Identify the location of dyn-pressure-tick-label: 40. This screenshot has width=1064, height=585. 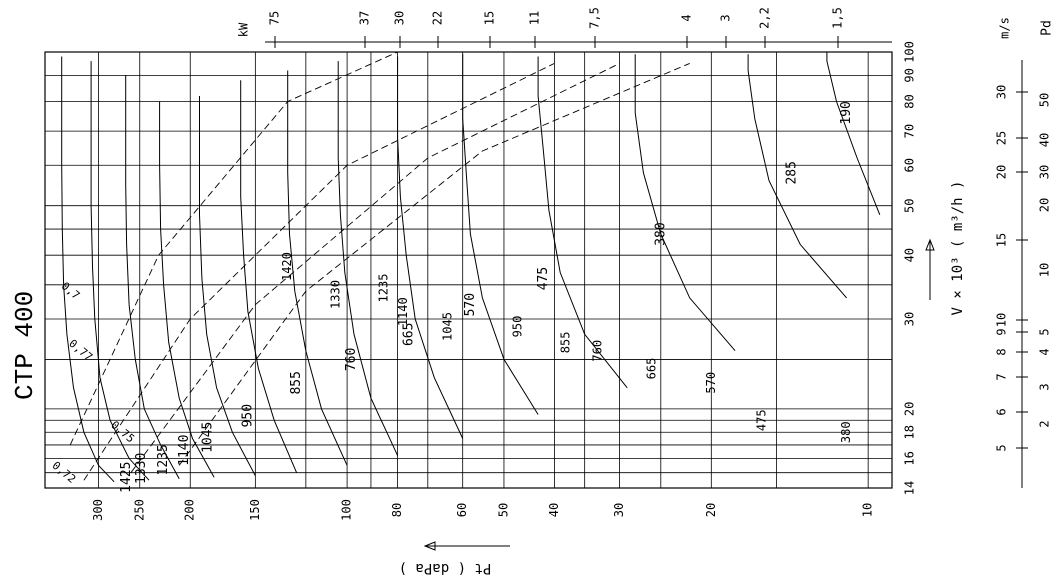
(1045, 140).